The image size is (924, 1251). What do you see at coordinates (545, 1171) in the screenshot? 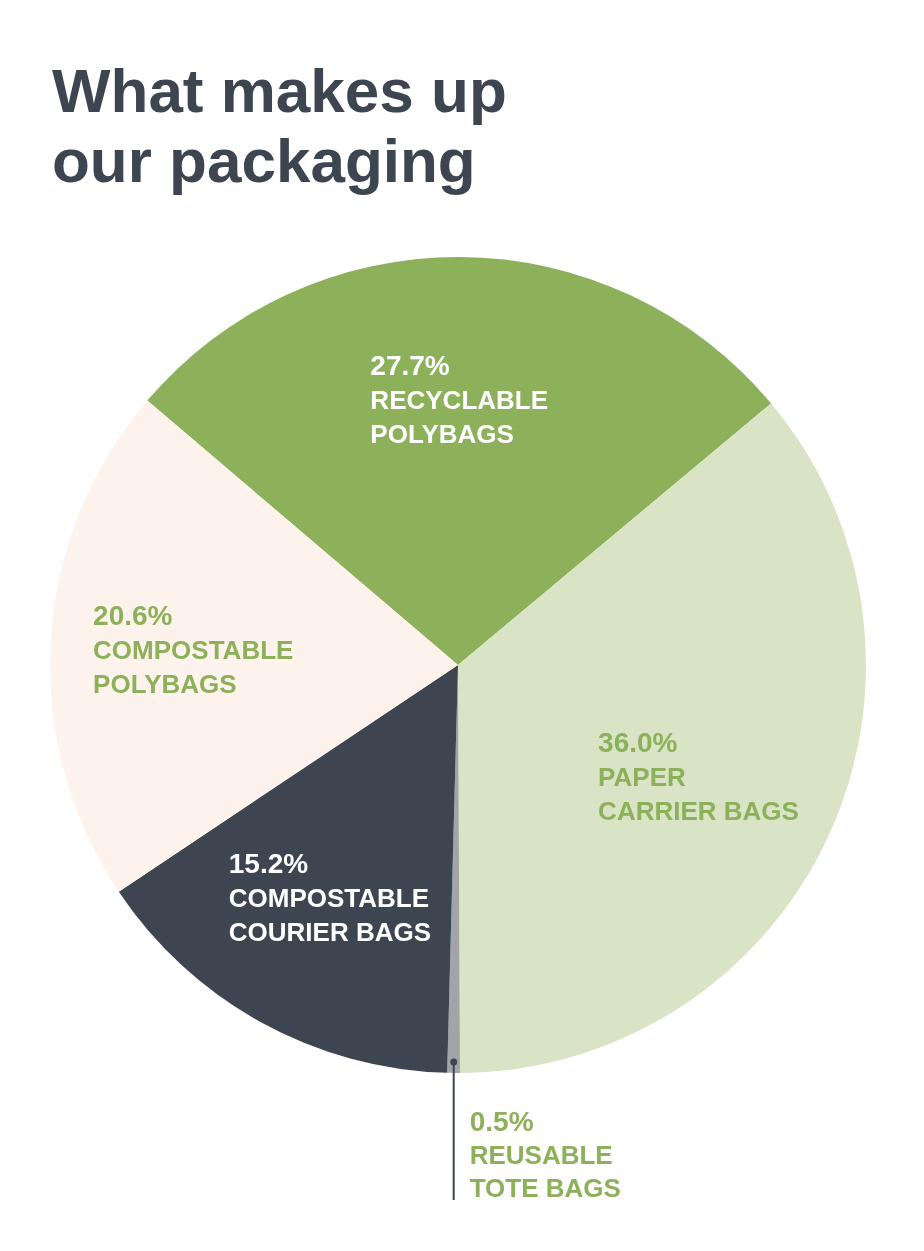
I see `slice-label: REUSABLE TOTE BAGS` at bounding box center [545, 1171].